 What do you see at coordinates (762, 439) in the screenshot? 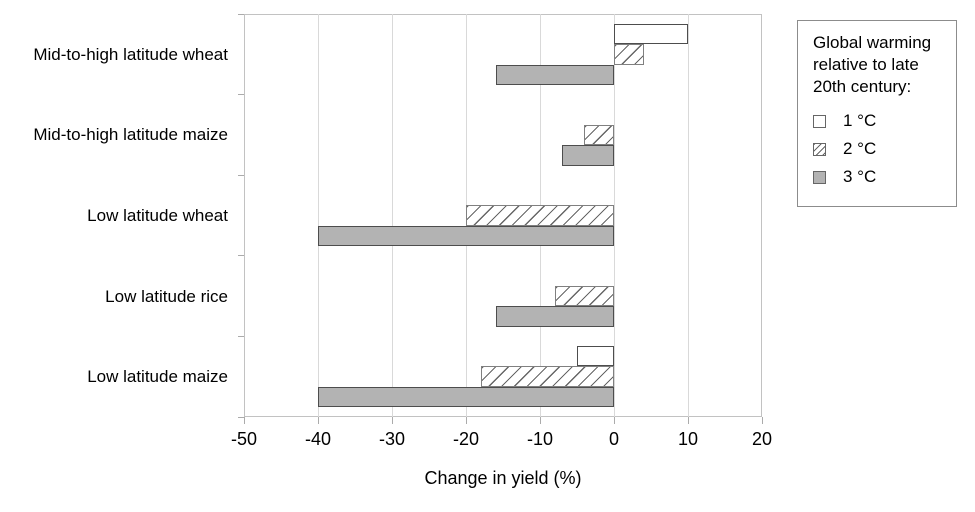
I see `x-tick-label: 20` at bounding box center [762, 439].